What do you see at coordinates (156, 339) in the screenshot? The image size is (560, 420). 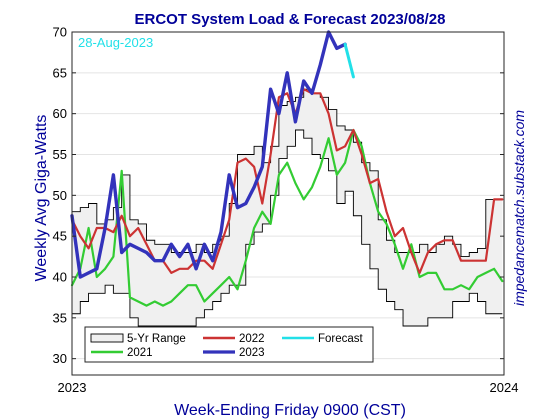 I see `legend-label-range: 5-Yr Range` at bounding box center [156, 339].